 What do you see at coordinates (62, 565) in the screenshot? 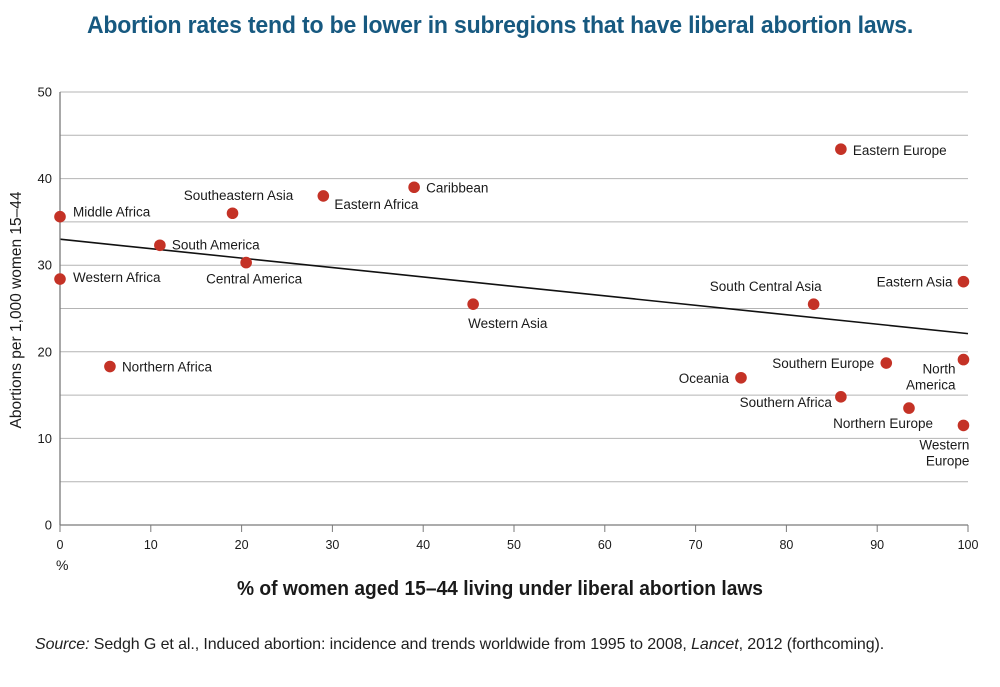
I see `x-axis-unit-label: %` at bounding box center [62, 565].